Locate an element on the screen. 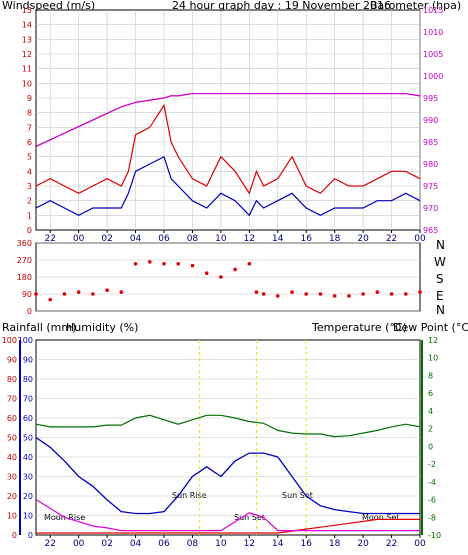 This screenshot has width=468, height=555. wind-tick-label: 7 is located at coordinates (29, 127).